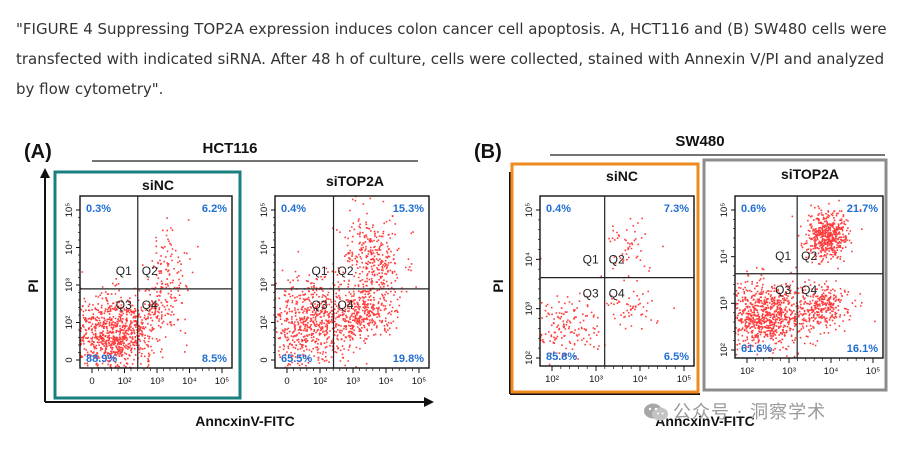 Image resolution: width=922 pixels, height=451 pixels. What do you see at coordinates (229, 148) in the screenshot?
I see `panel-a-cell-line: HCT116` at bounding box center [229, 148].